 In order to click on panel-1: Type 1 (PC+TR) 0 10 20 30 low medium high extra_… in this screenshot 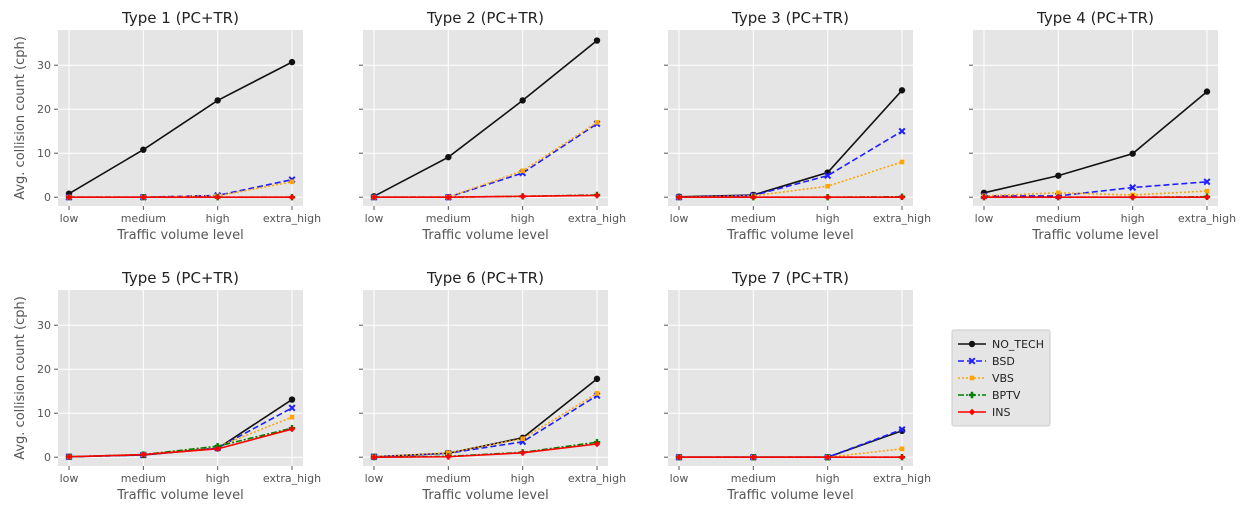, I will do `click(167, 126)`.